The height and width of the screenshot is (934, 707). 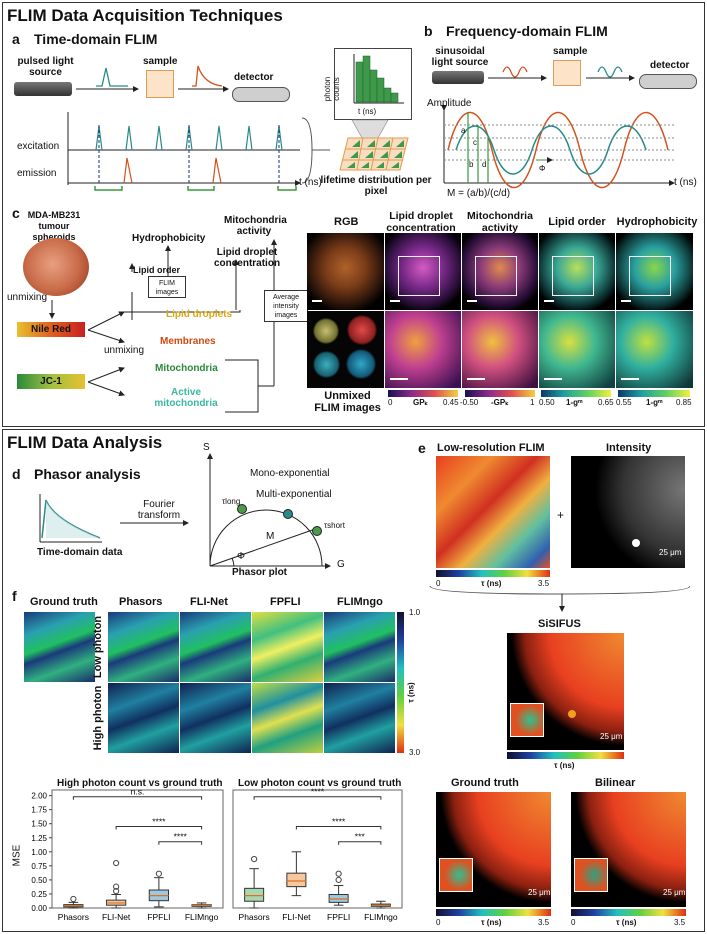 I want to click on col-lipid: Lipid droplet concentration, so click(x=421, y=222).